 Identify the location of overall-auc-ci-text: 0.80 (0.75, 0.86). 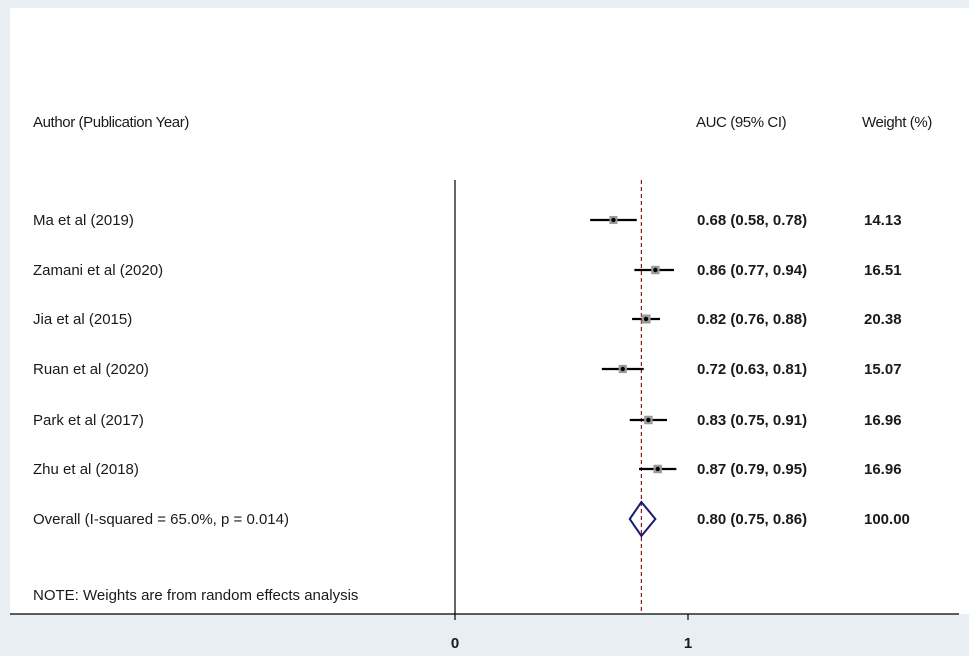
(752, 519).